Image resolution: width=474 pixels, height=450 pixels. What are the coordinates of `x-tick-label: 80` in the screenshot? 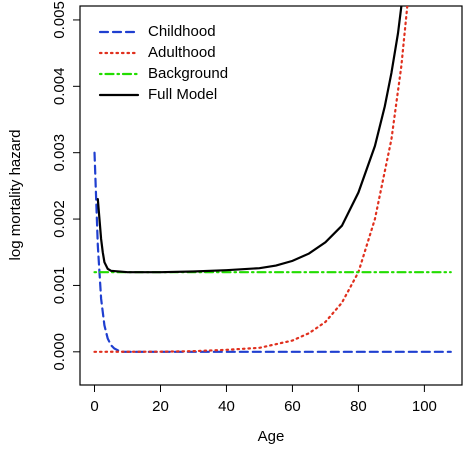 It's located at (358, 406).